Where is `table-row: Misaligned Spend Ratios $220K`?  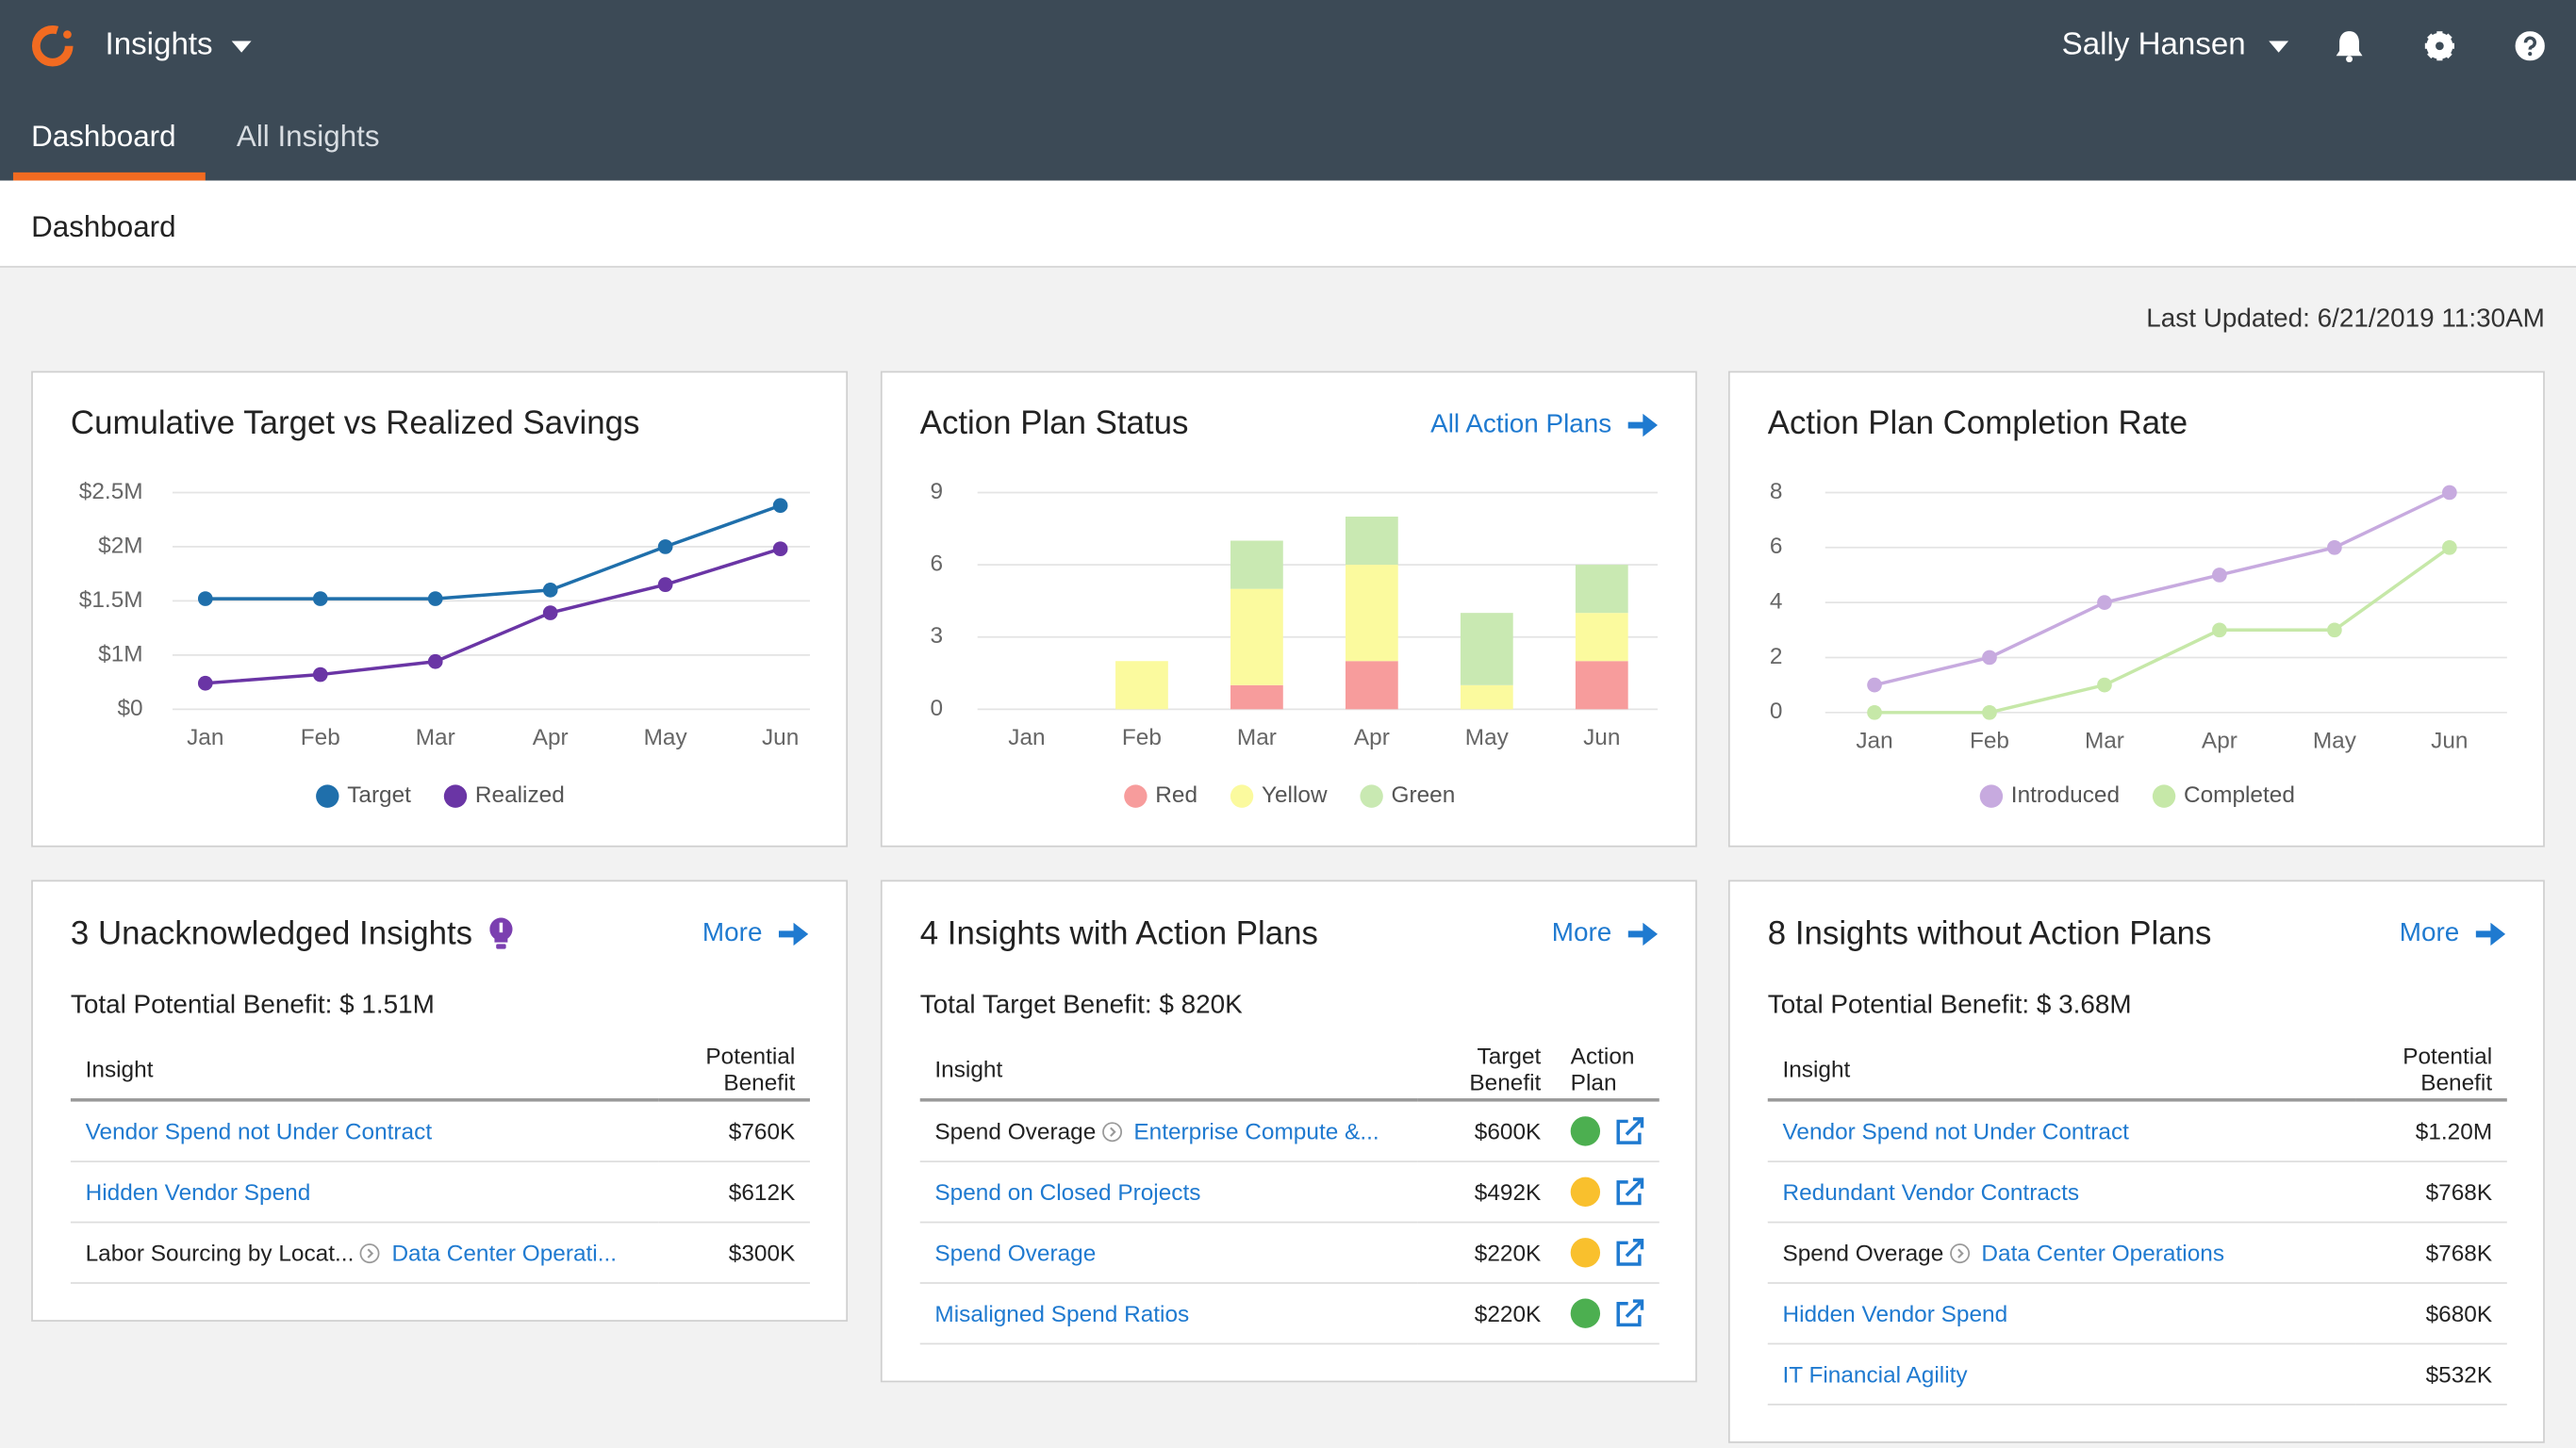 table-row: Misaligned Spend Ratios $220K is located at coordinates (1289, 1313).